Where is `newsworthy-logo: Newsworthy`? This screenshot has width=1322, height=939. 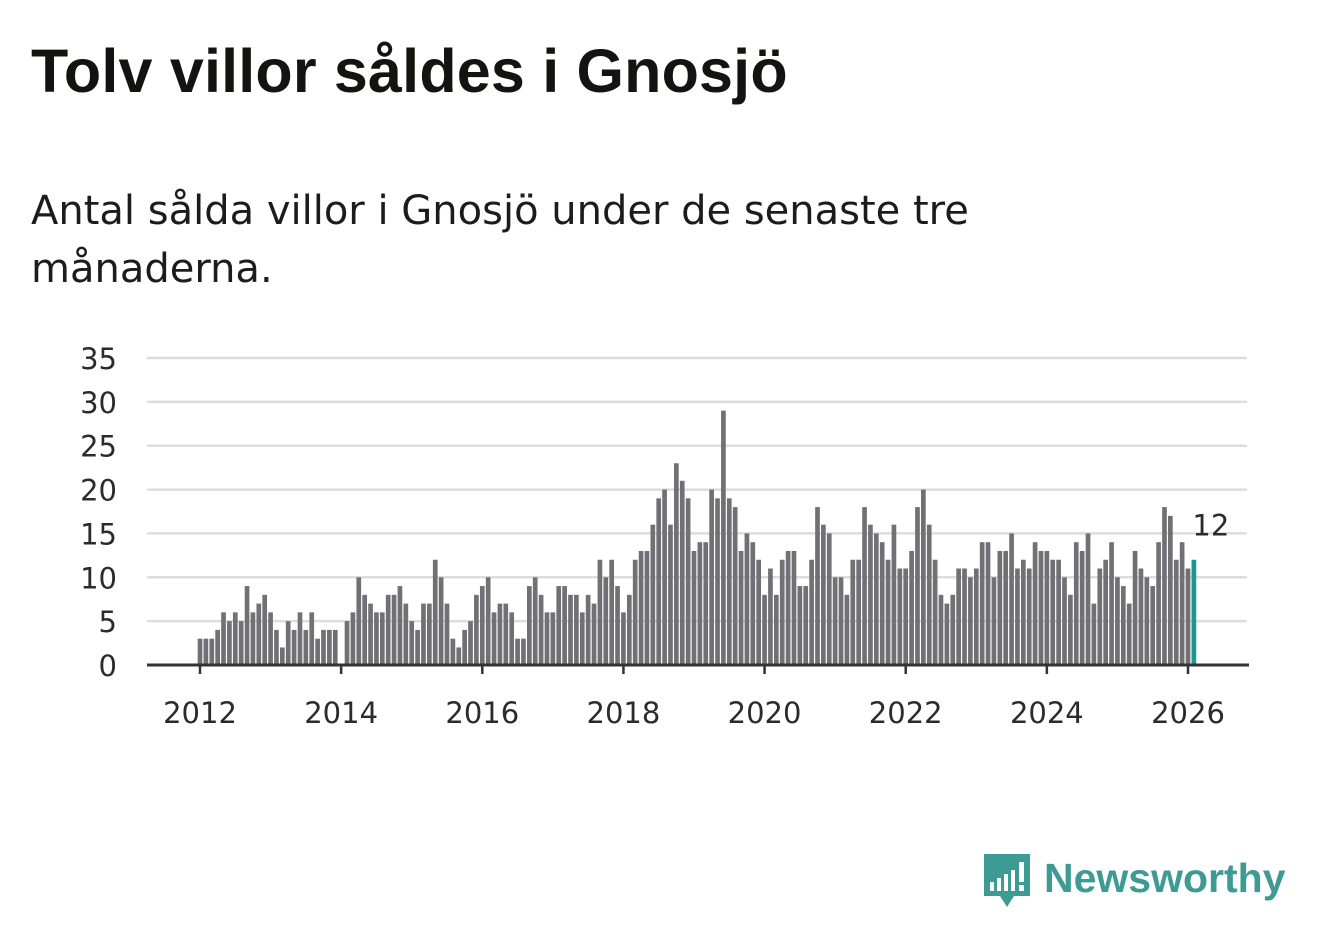 newsworthy-logo: Newsworthy is located at coordinates (1134, 881).